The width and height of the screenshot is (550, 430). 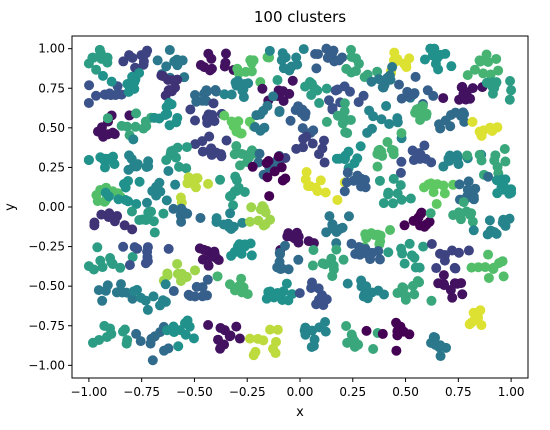 What do you see at coordinates (300, 17) in the screenshot?
I see `chart-title: 100 clusters` at bounding box center [300, 17].